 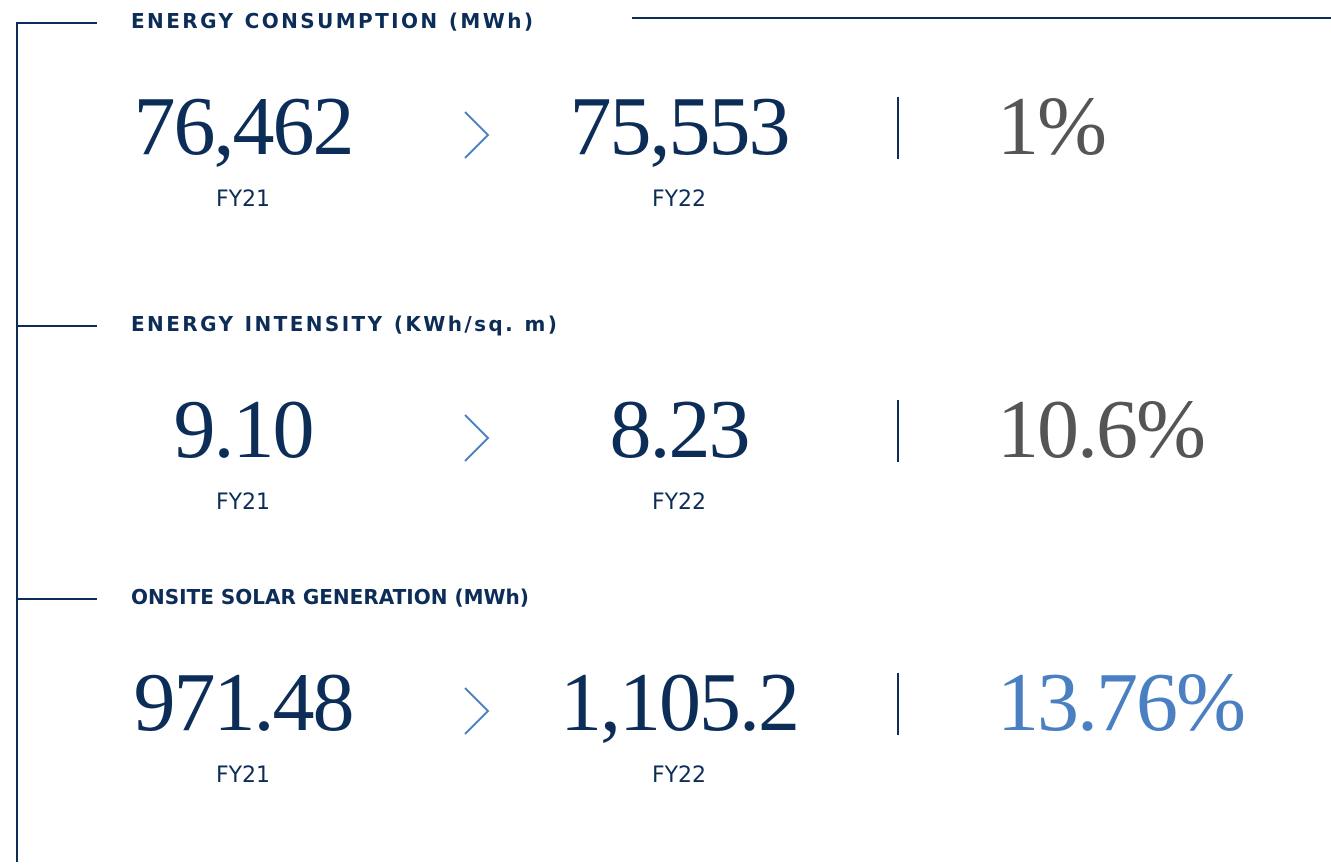 What do you see at coordinates (1101, 429) in the screenshot?
I see `change-value: 10.6%` at bounding box center [1101, 429].